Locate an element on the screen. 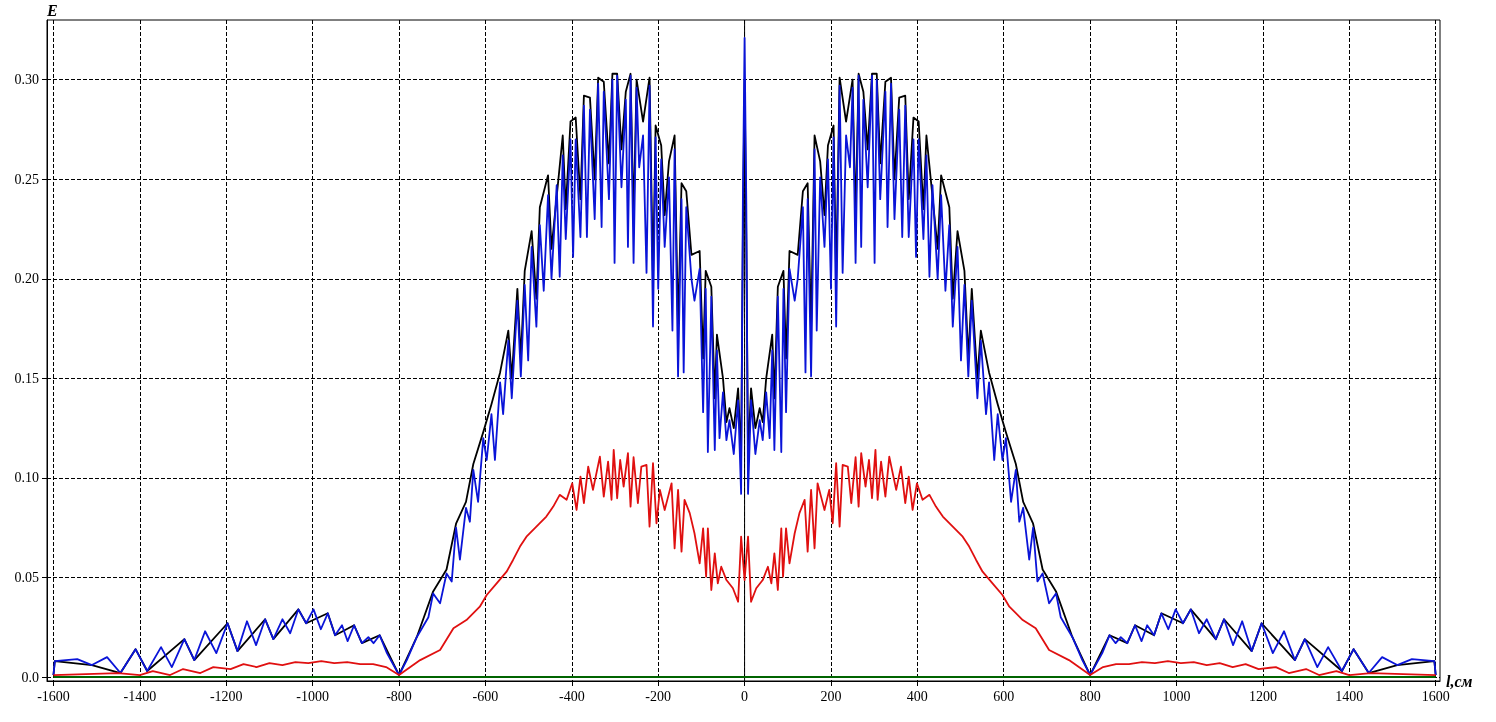 This screenshot has height=722, width=1496. x-tick-label: -1000 is located at coordinates (312, 696).